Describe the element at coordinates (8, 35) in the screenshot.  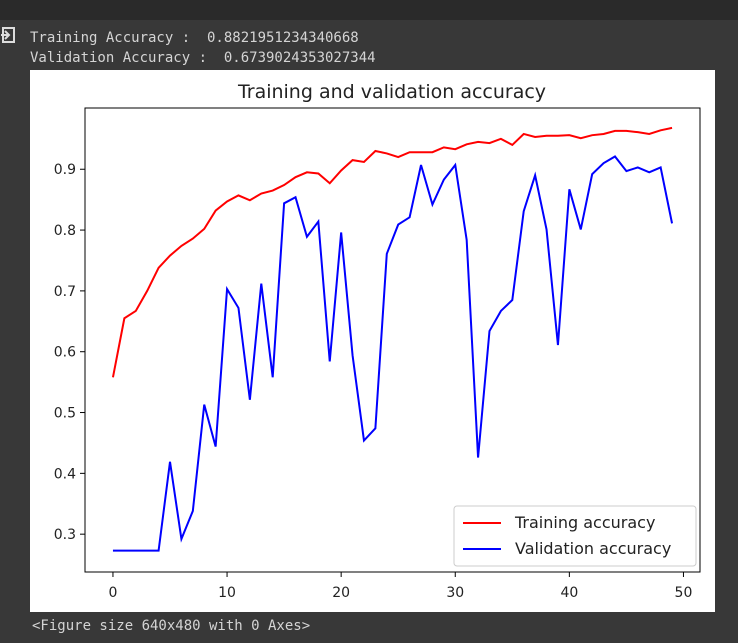
I see `output-icon` at that location.